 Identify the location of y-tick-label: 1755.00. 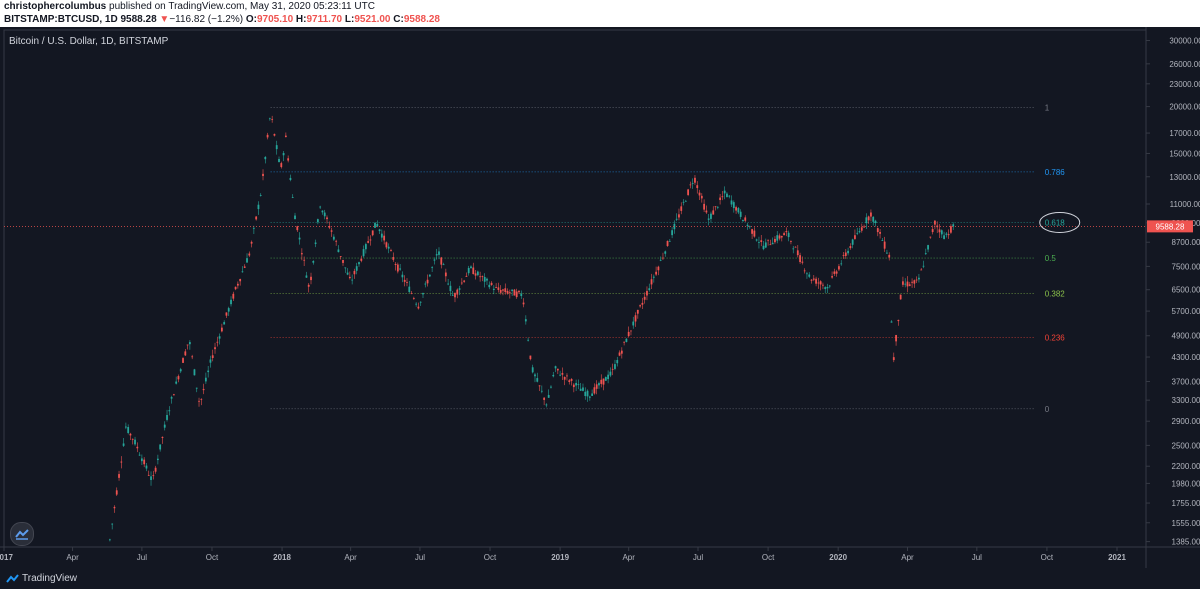
(1186, 503).